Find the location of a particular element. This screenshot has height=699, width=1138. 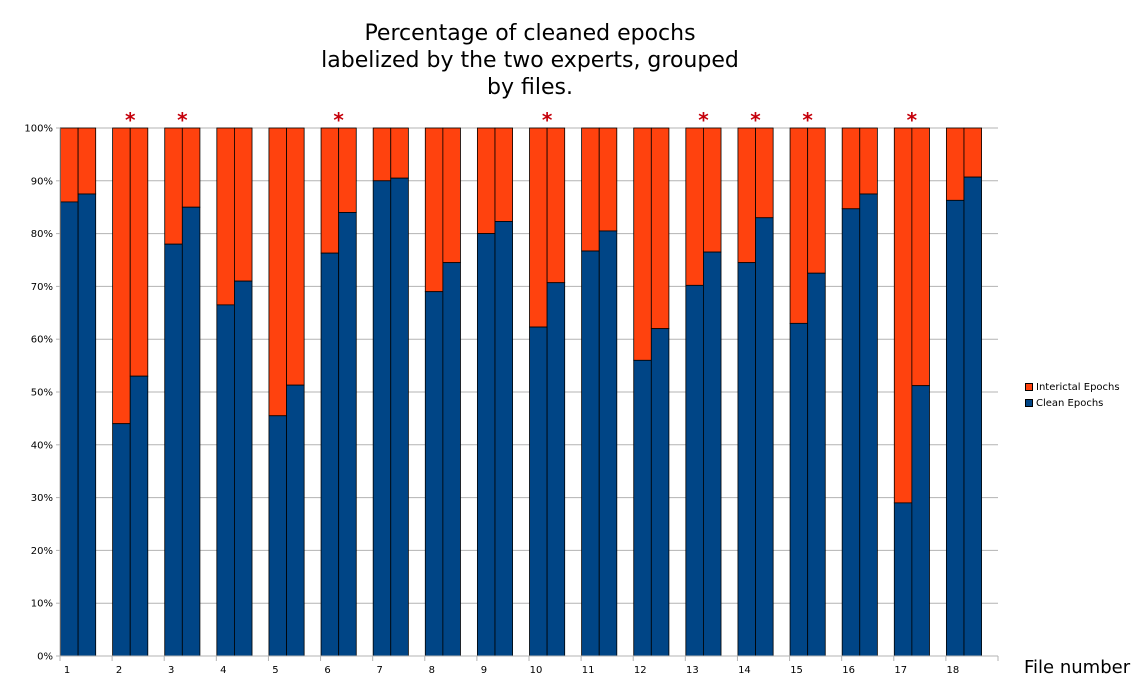

y-tick-label: 20% is located at coordinates (42, 551).